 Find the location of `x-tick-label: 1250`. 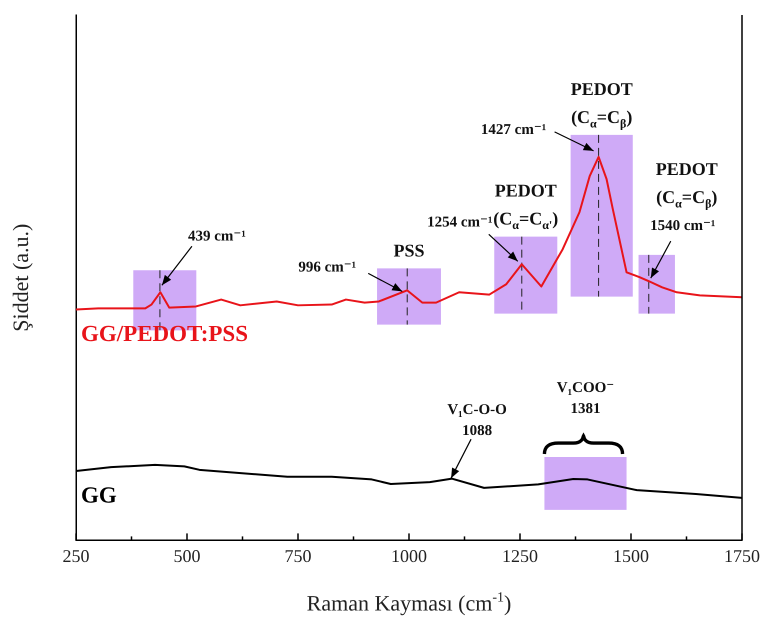

x-tick-label: 1250 is located at coordinates (520, 556).